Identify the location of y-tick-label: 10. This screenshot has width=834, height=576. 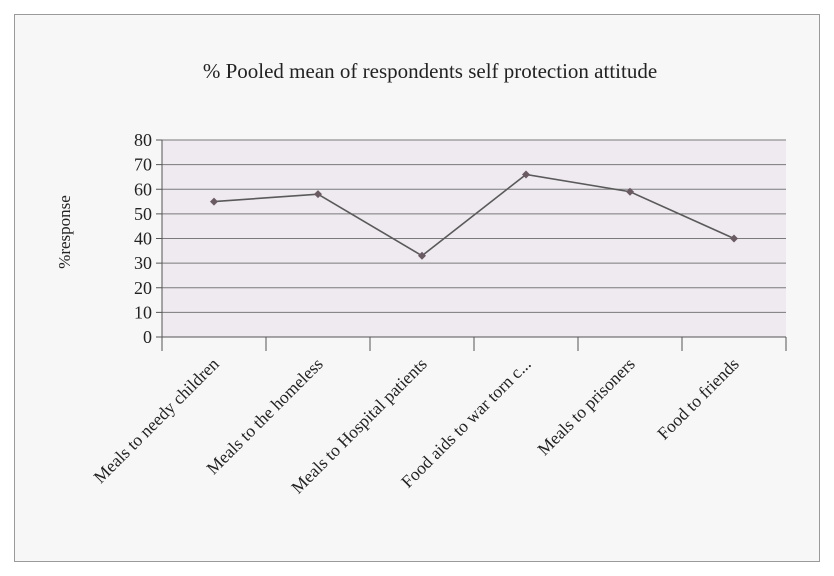
(143, 312).